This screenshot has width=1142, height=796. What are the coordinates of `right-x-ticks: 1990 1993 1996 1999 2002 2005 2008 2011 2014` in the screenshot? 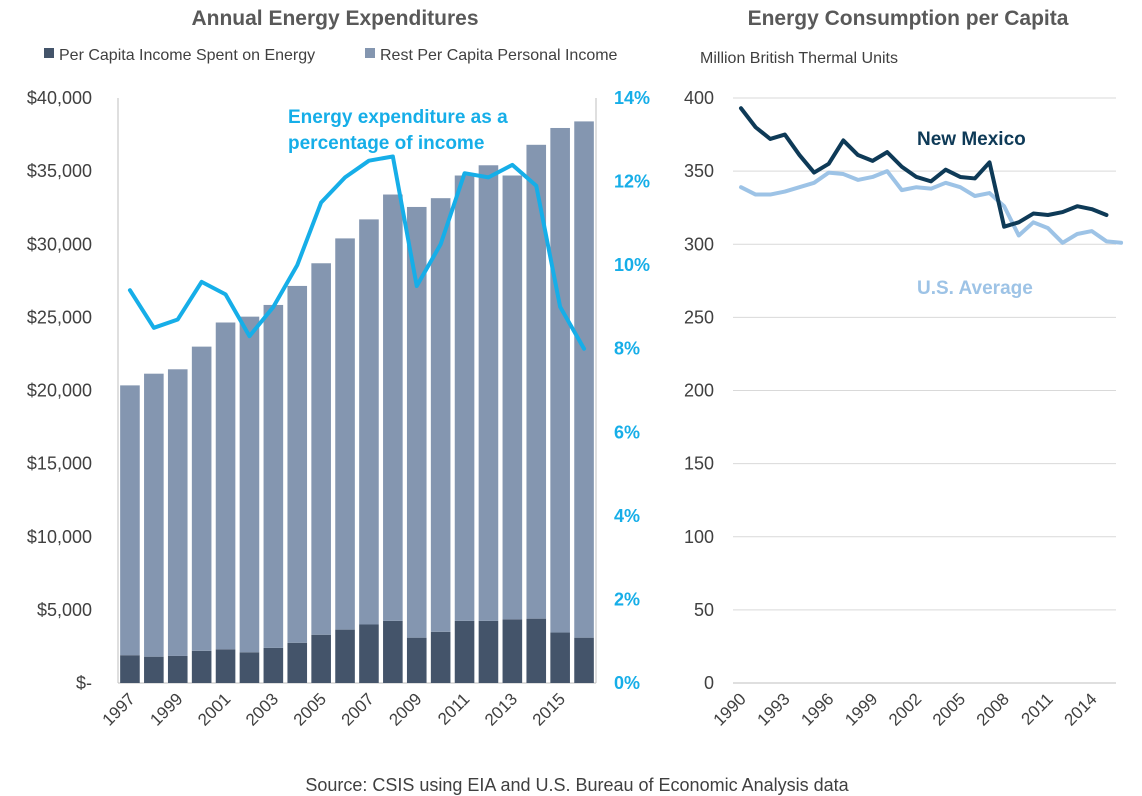 It's located at (905, 709).